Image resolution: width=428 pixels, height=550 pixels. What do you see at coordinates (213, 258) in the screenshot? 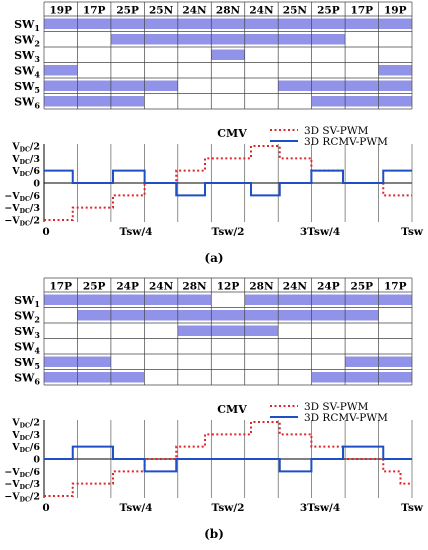
I see `panel-caption: (a)` at bounding box center [213, 258].